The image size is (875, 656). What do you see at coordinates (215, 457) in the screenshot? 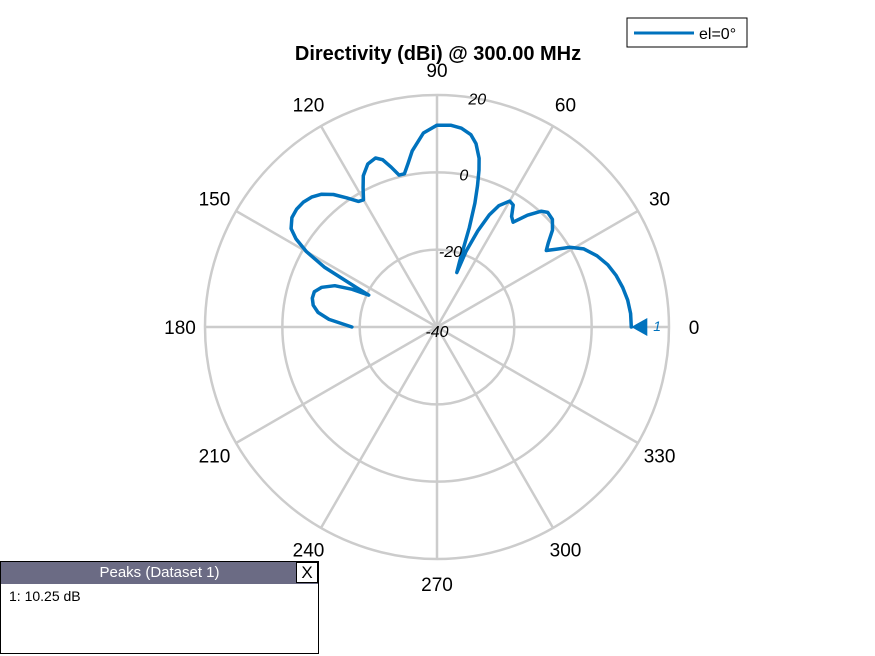
I see `angle-tick-label-7: 210` at bounding box center [215, 457].